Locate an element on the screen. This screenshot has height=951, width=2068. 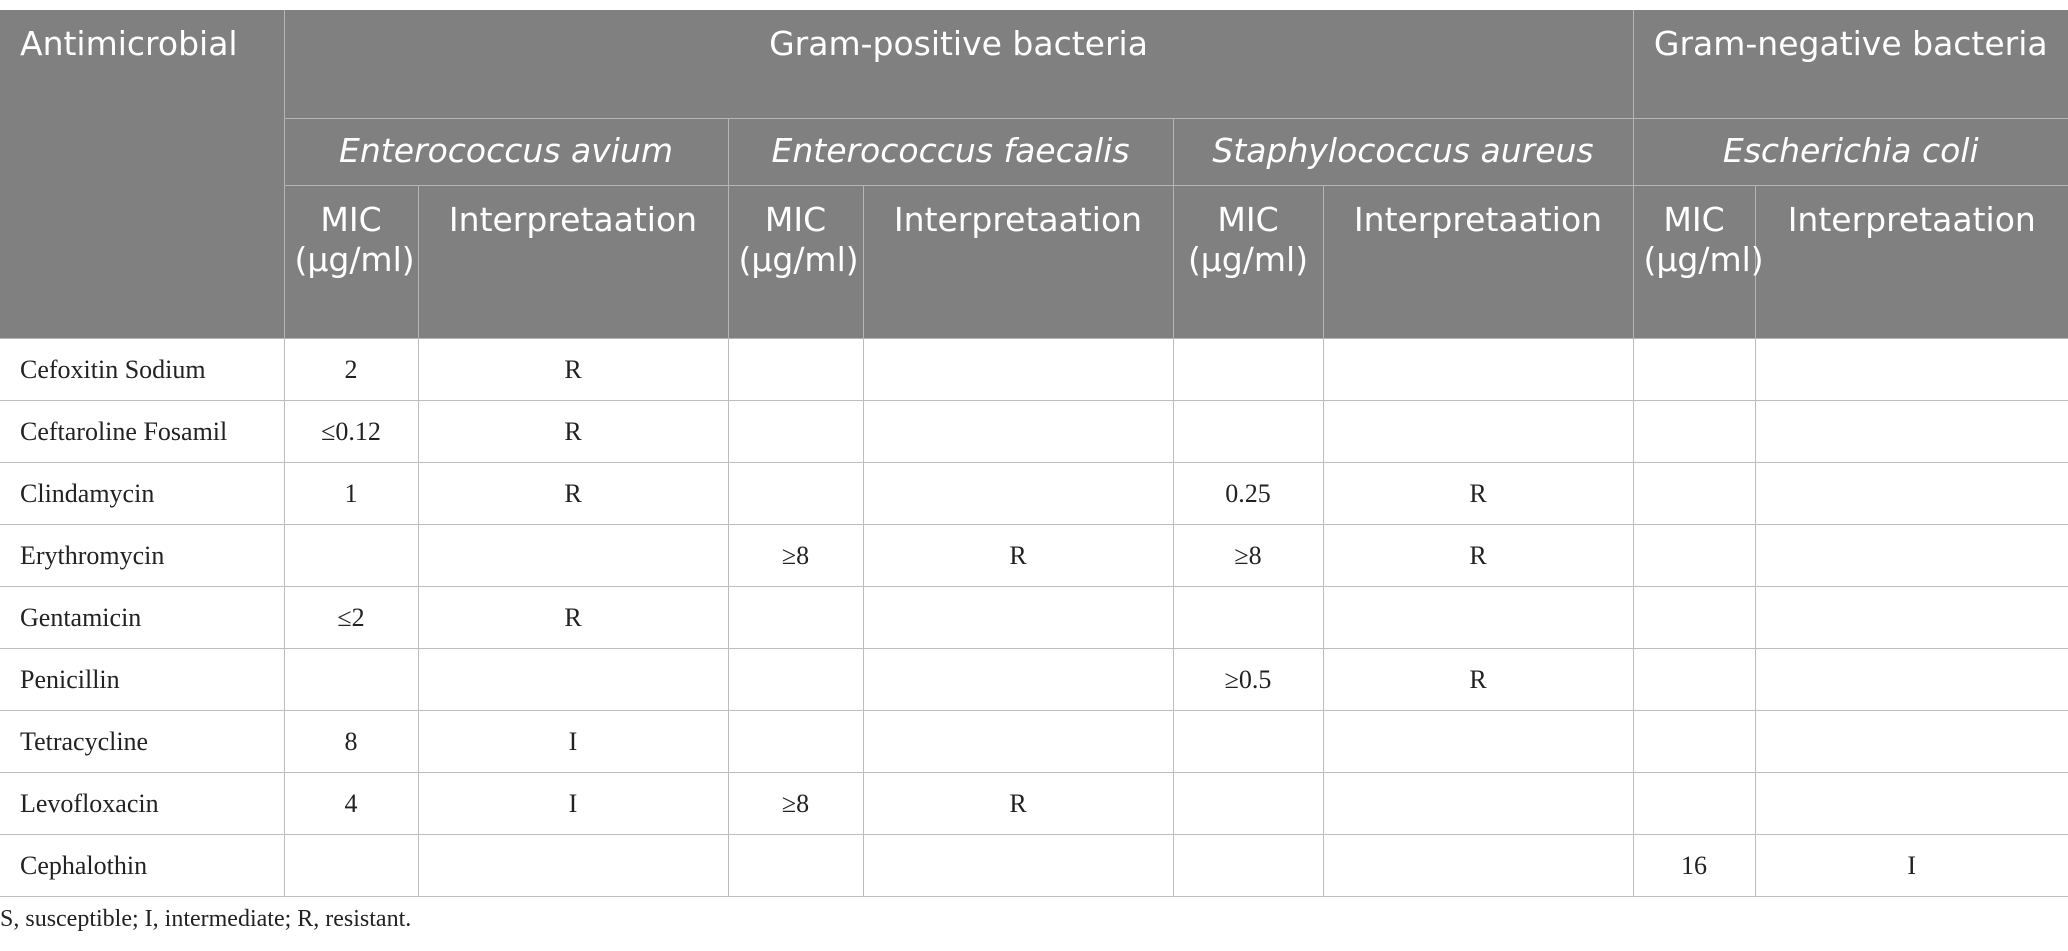
antimicrobial-cell: Penicillin is located at coordinates (142, 679).